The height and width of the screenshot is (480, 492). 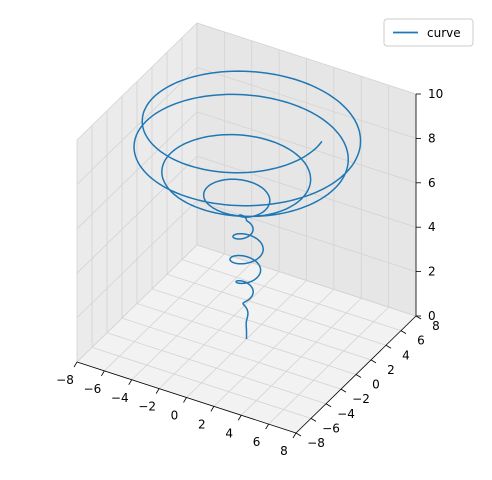 I want to click on legend-box, so click(x=428, y=32).